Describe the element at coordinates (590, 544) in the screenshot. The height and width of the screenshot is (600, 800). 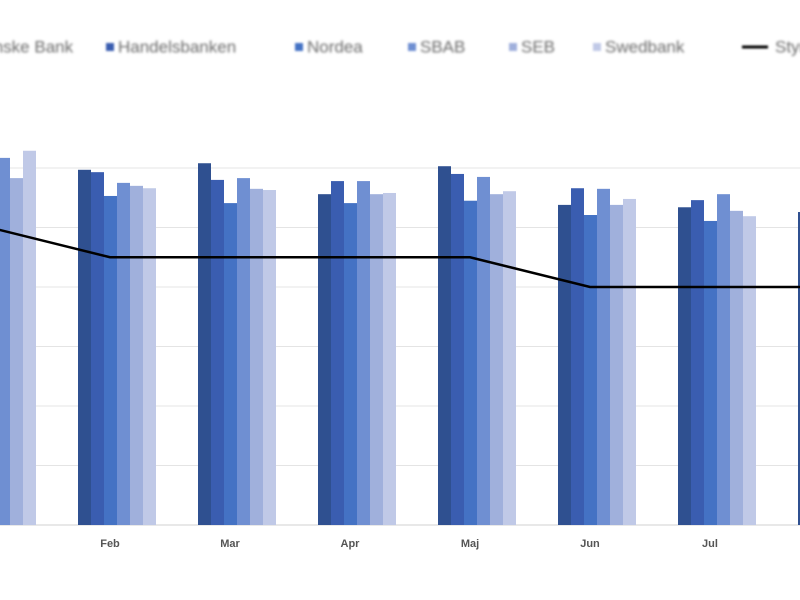
I see `x-tick-label: Jun` at that location.